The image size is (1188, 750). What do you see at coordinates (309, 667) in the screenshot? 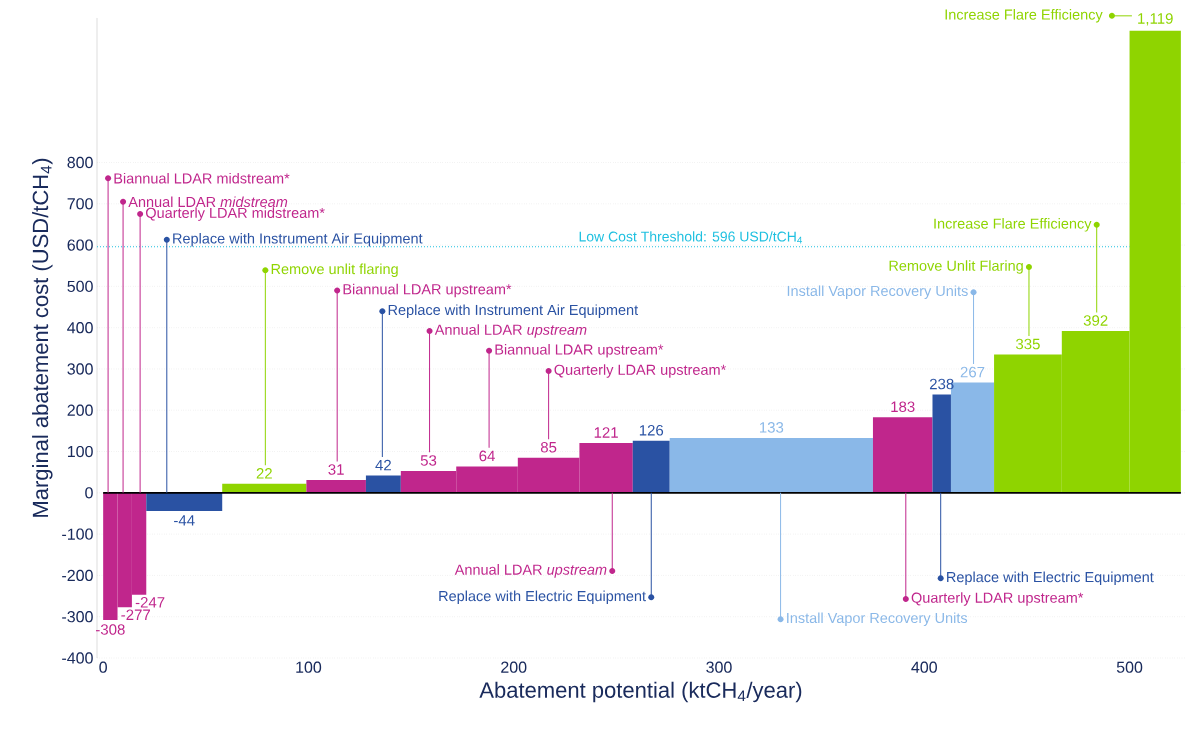
I see `x-tick-label: 100` at bounding box center [309, 667].